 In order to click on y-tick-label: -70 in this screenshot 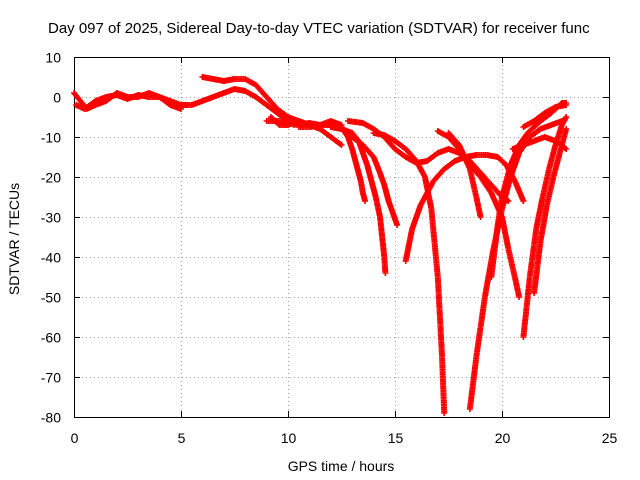, I will do `click(51, 378)`.